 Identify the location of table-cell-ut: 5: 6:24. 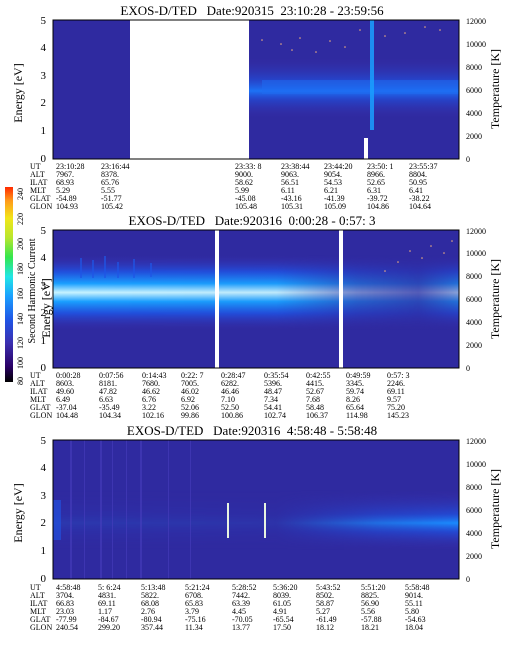
(109, 587).